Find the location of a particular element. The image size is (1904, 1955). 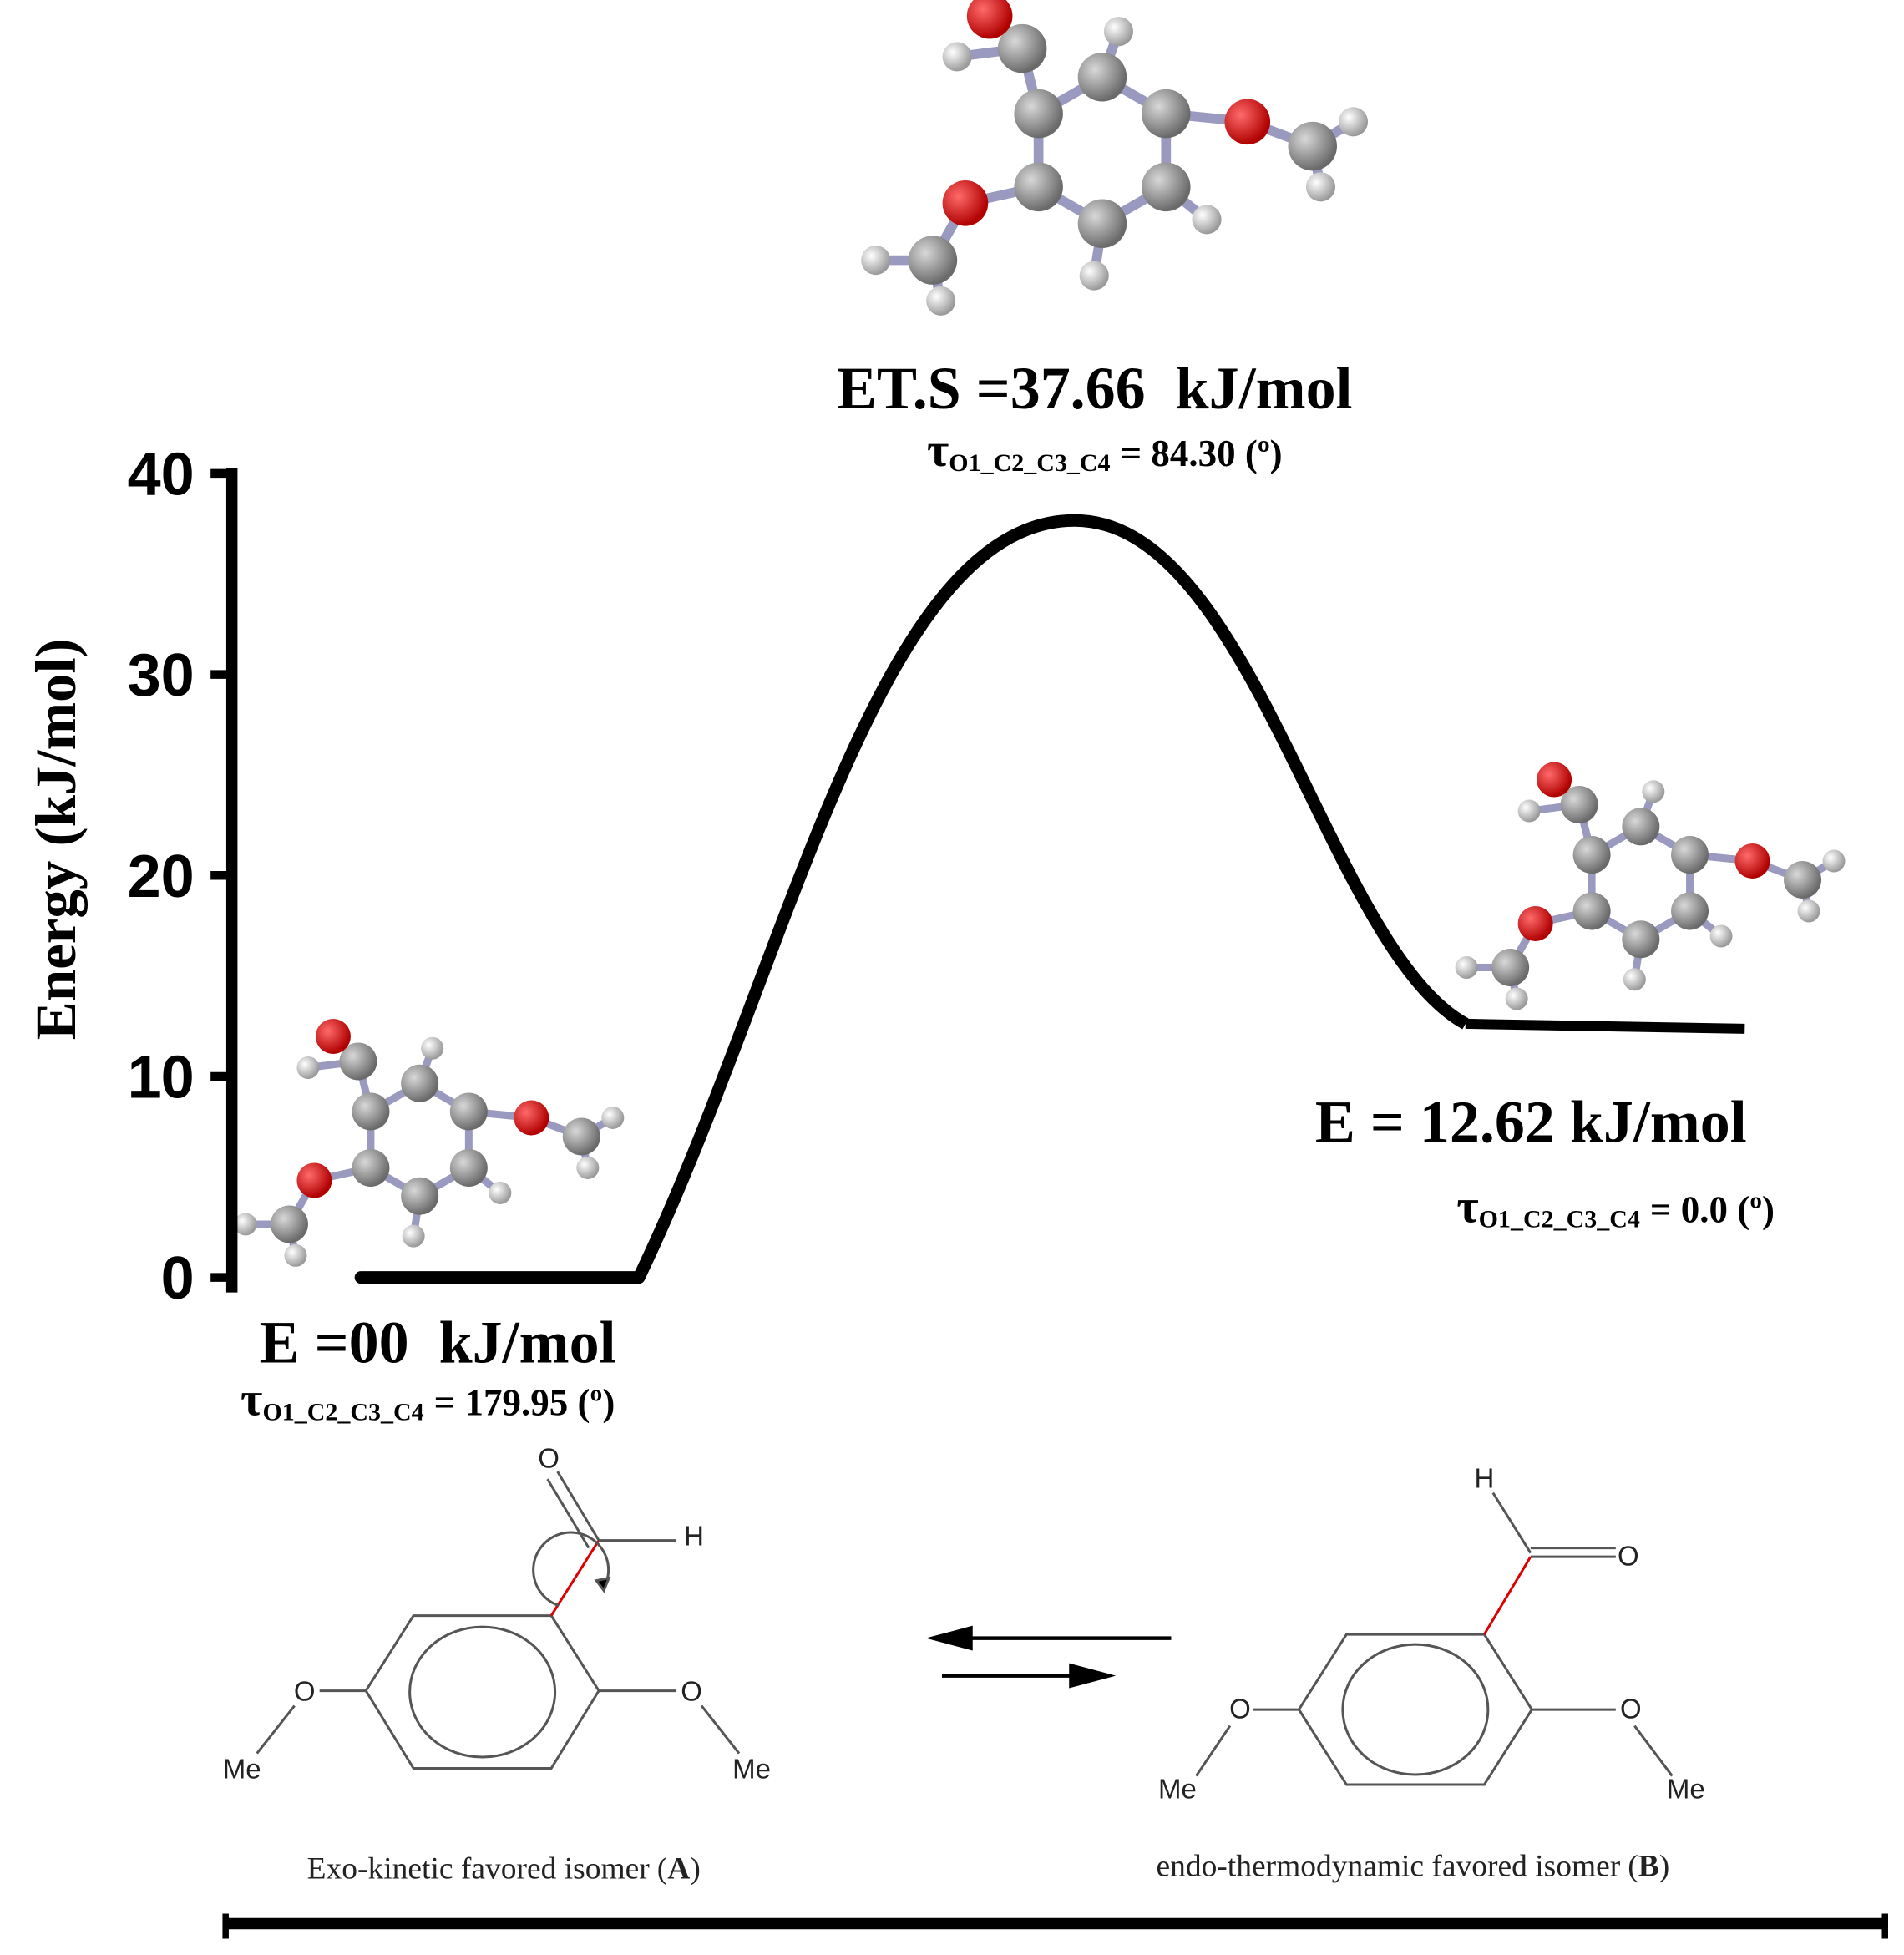

energy-label: E =00 kJ/mol is located at coordinates (438, 1342).